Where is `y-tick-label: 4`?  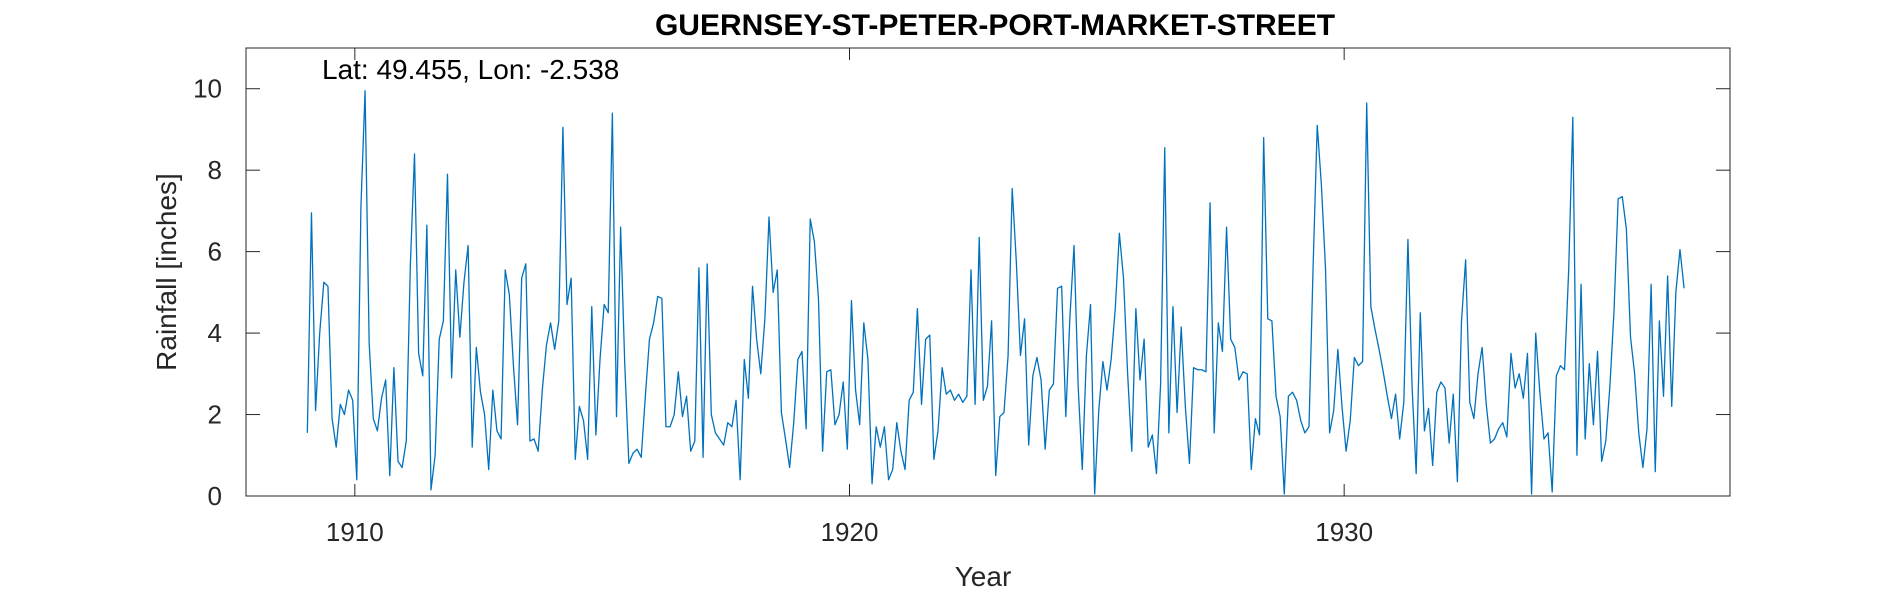 y-tick-label: 4 is located at coordinates (215, 333).